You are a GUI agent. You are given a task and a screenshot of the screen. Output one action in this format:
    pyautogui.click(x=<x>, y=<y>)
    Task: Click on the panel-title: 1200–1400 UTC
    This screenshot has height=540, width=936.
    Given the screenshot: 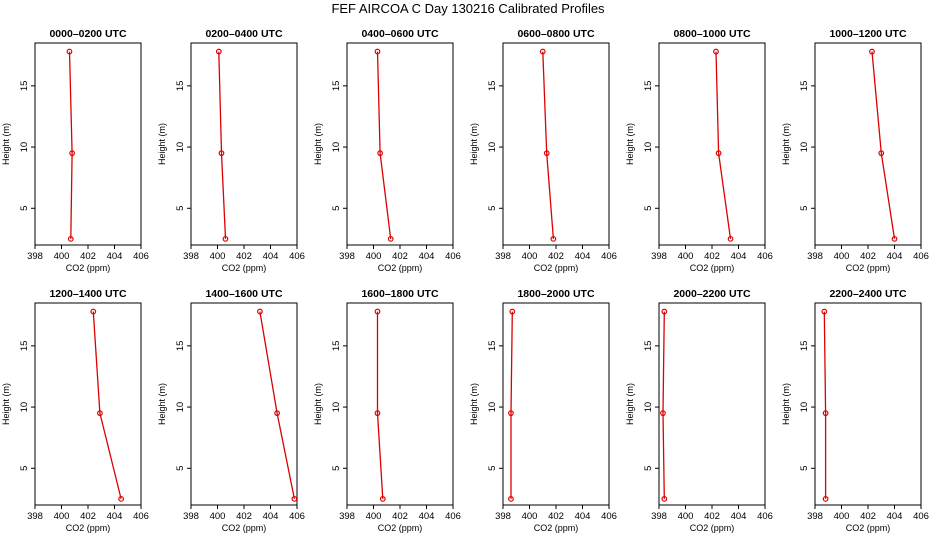 What is the action you would take?
    pyautogui.click(x=87, y=294)
    